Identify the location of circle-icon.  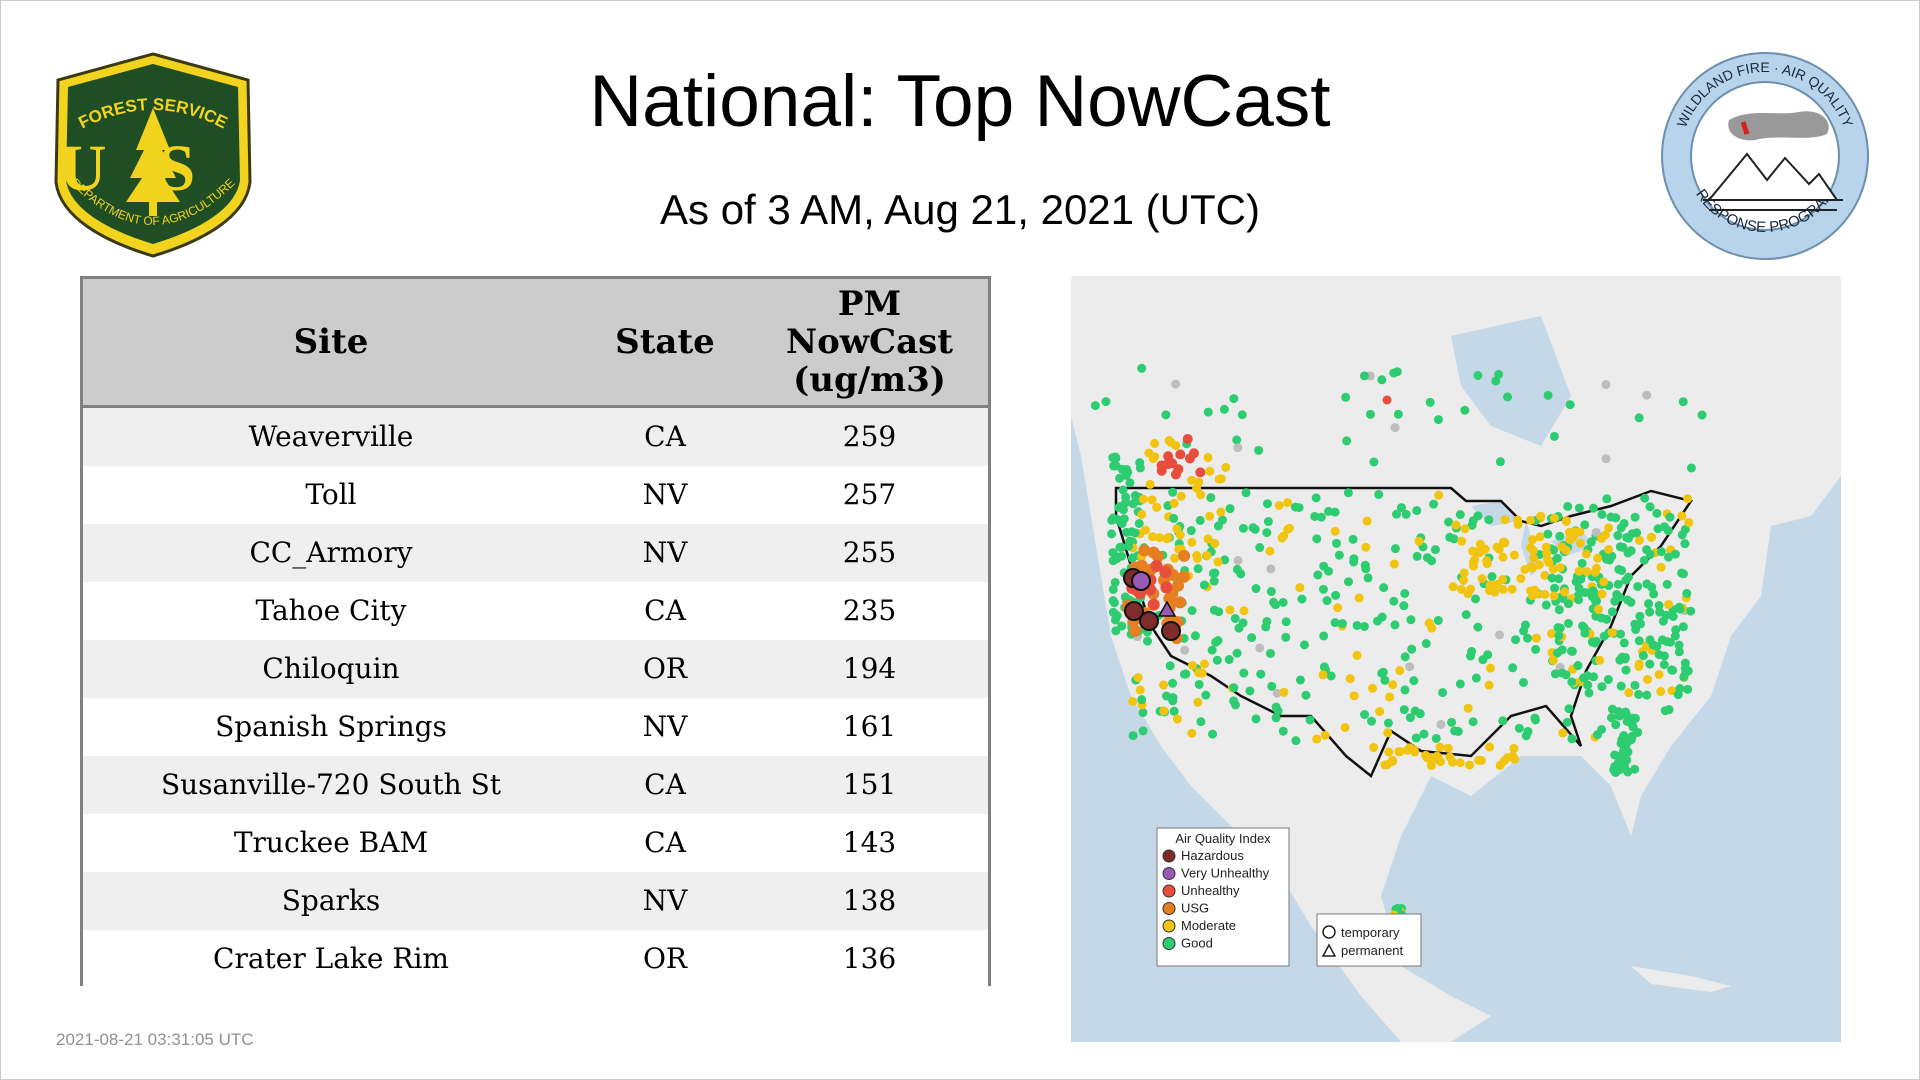
(1329, 932).